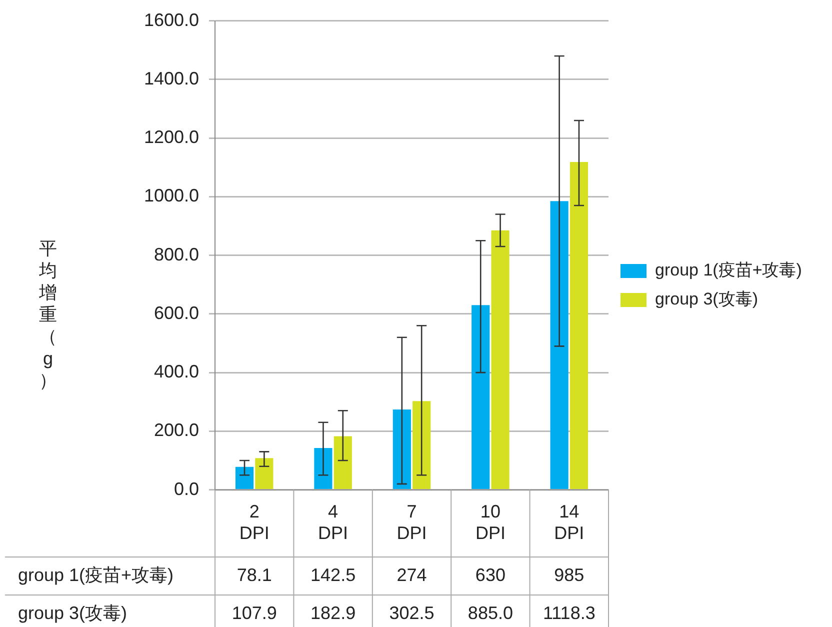 This screenshot has width=832, height=627. What do you see at coordinates (171, 196) in the screenshot?
I see `y-tick-label: 1000.0` at bounding box center [171, 196].